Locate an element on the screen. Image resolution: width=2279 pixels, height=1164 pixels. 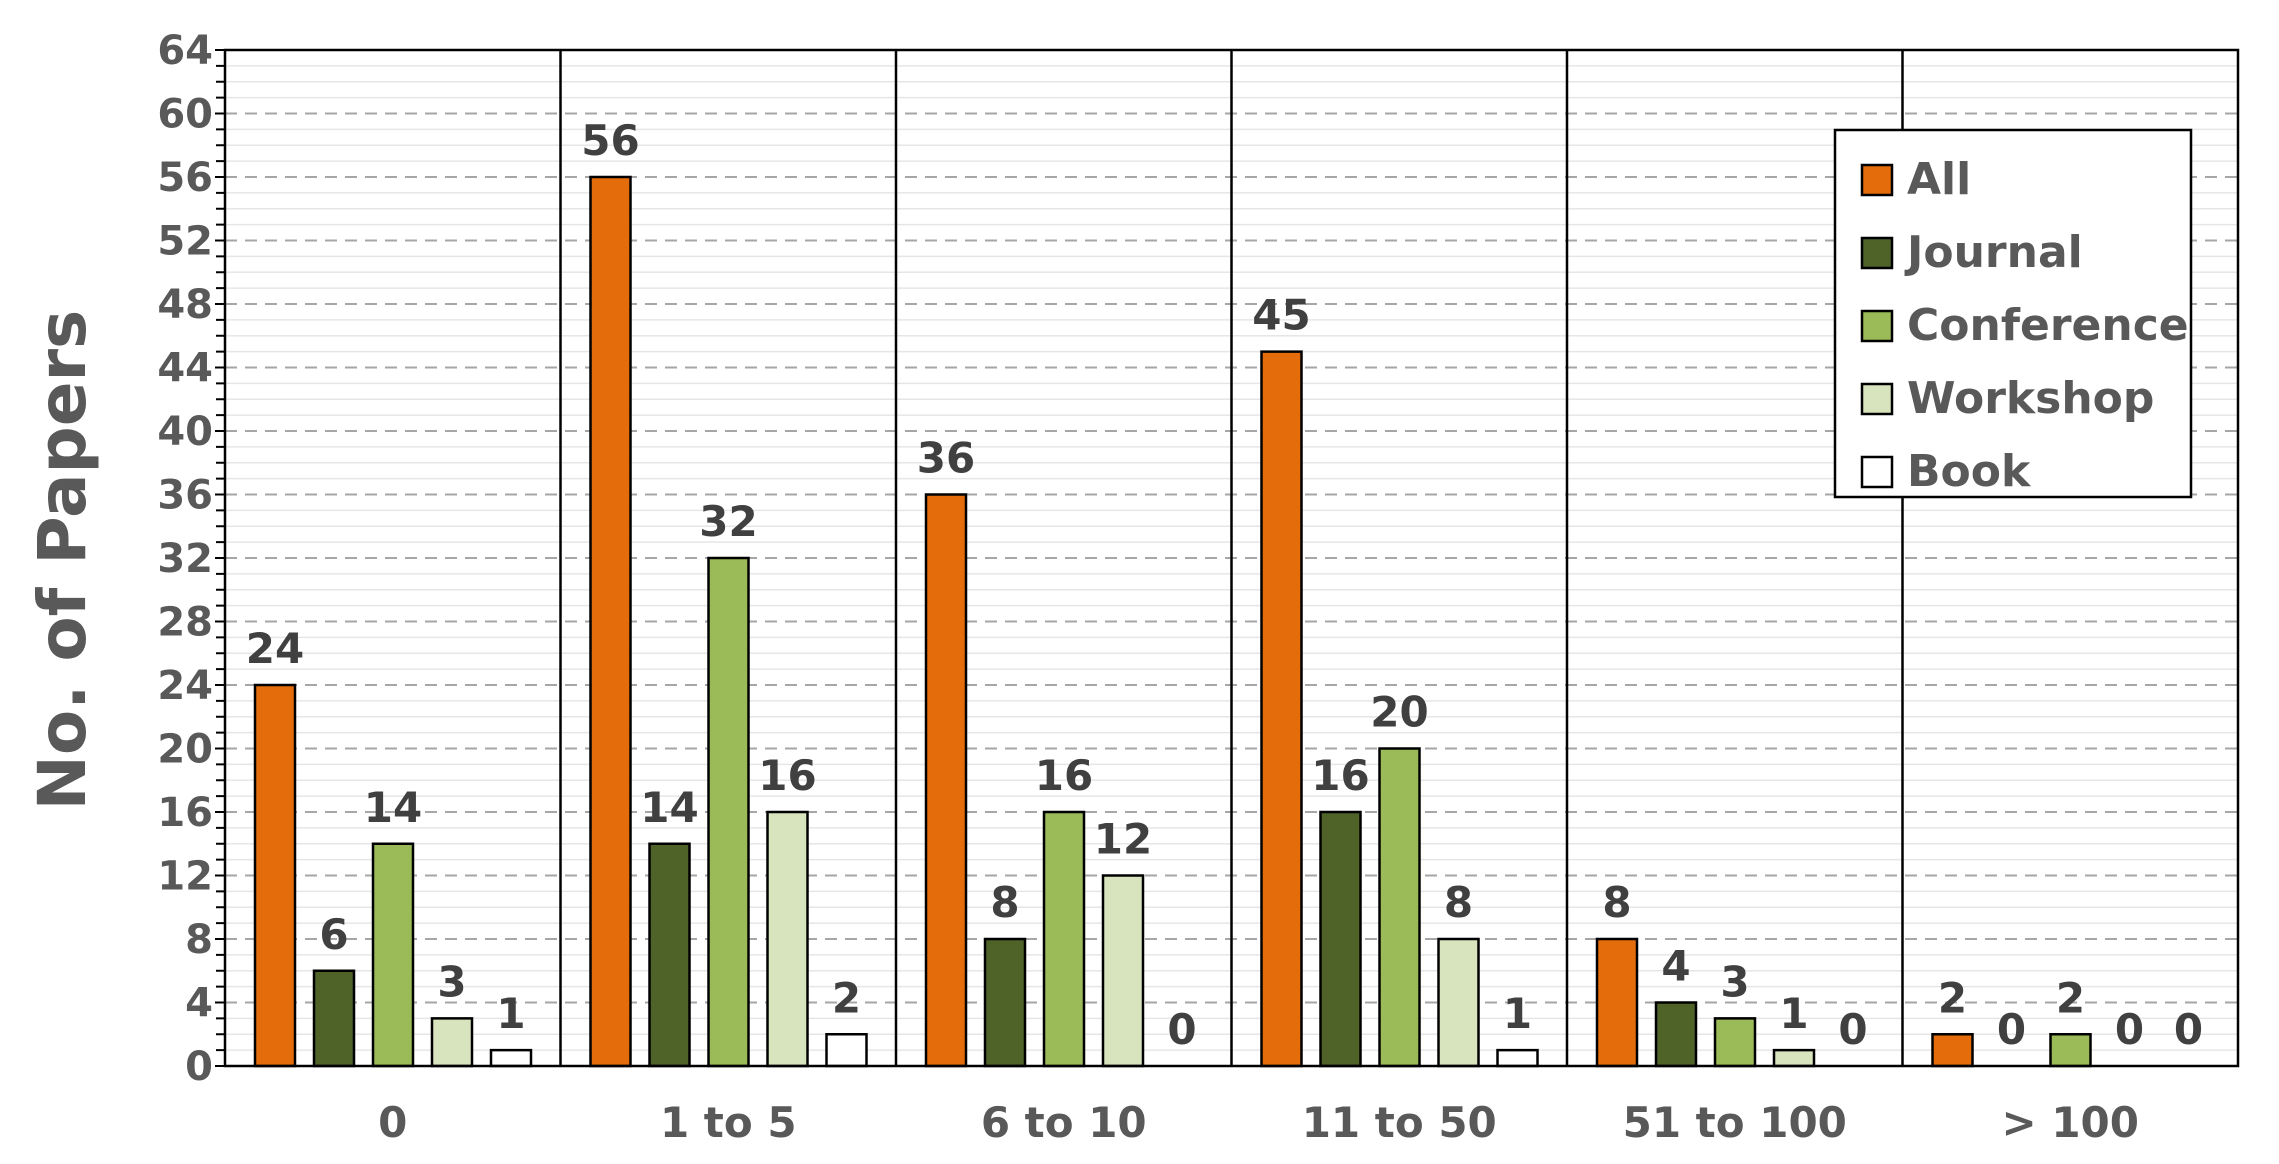
y-tick-label: 28 is located at coordinates (185, 623).